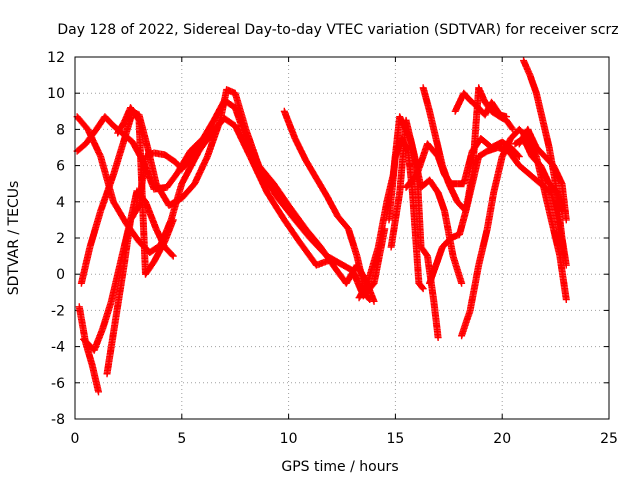 Image resolution: width=640 pixels, height=480 pixels. What do you see at coordinates (60, 275) in the screenshot?
I see `y-tick-label: 0` at bounding box center [60, 275].